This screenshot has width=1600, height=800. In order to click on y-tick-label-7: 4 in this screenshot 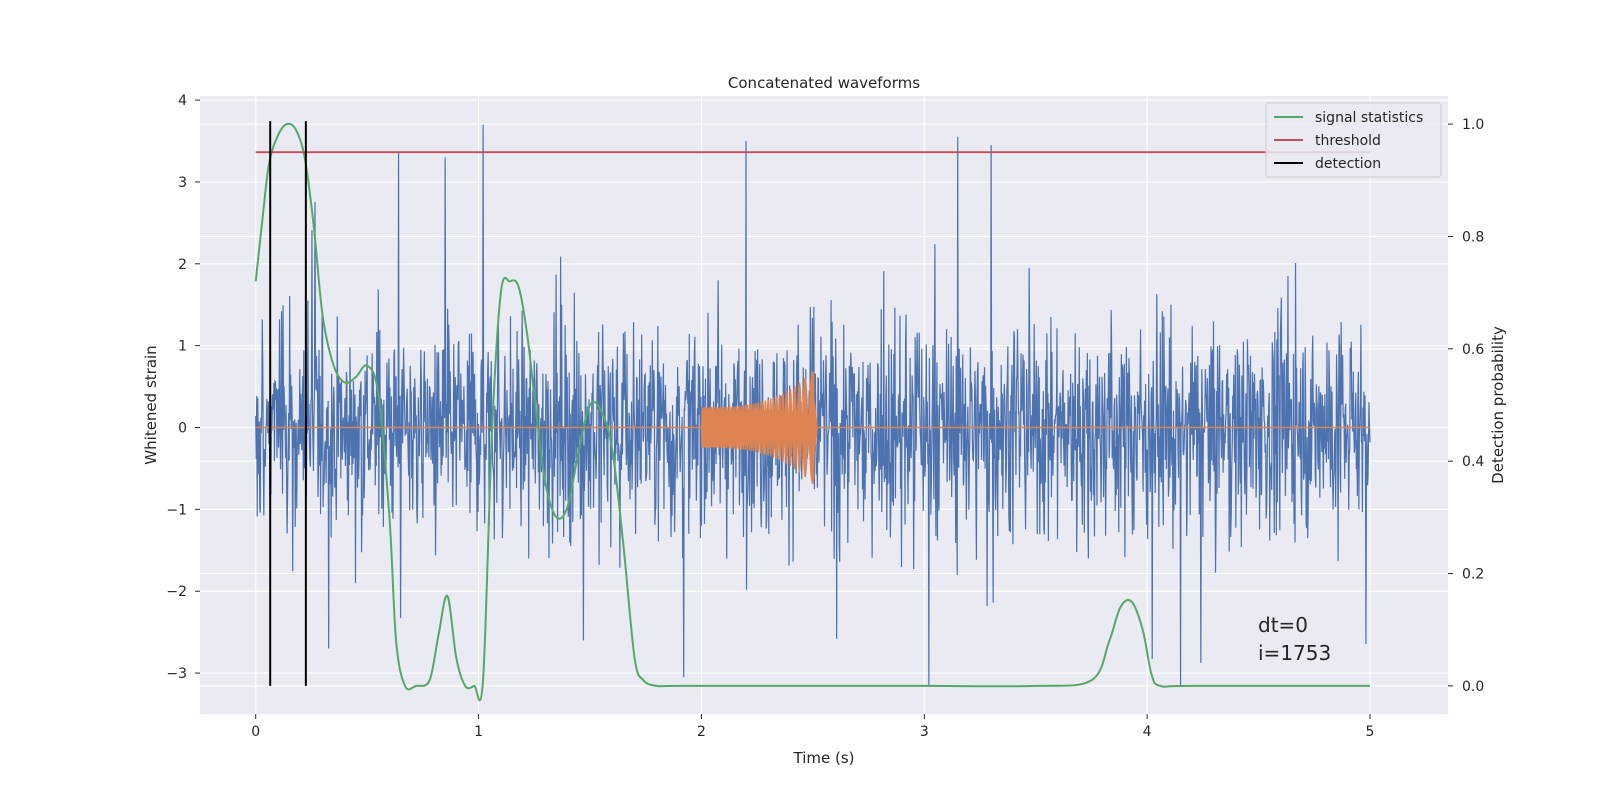, I will do `click(182, 101)`.